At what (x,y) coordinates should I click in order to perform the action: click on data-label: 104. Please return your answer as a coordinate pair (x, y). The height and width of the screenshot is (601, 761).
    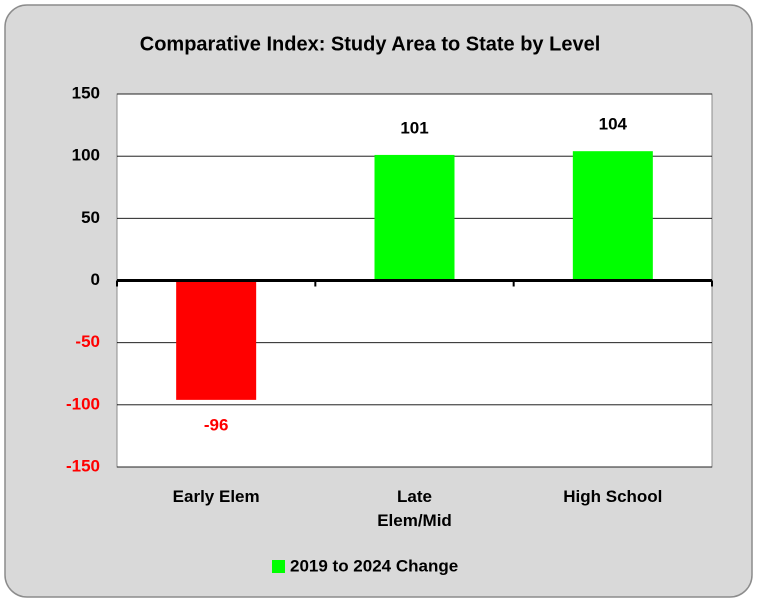
    Looking at the image, I should click on (613, 124).